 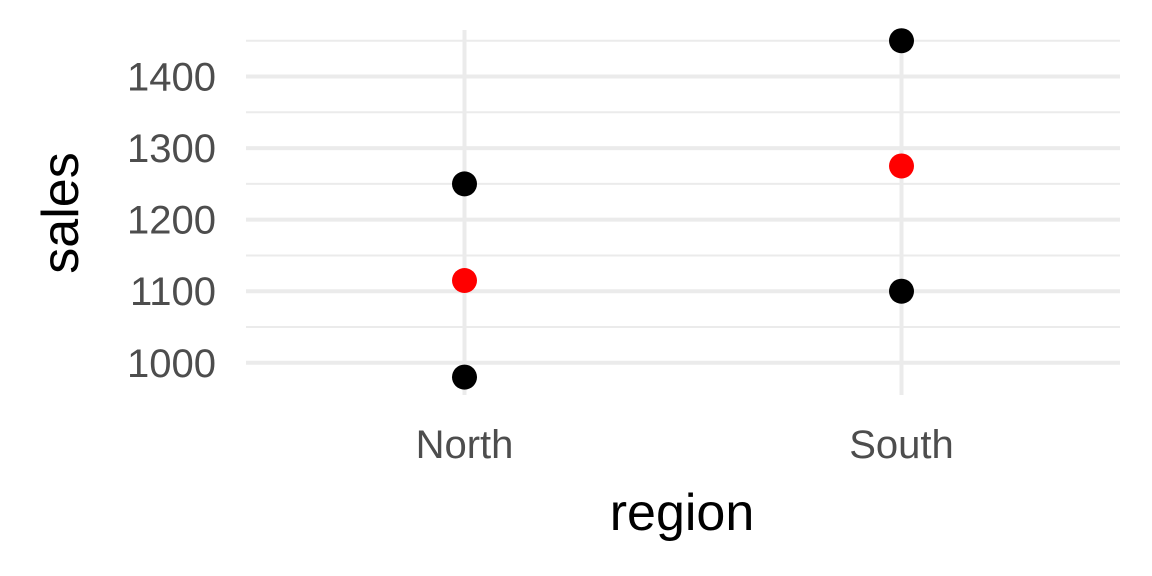 What do you see at coordinates (171, 149) in the screenshot?
I see `y-tick-label: 1300` at bounding box center [171, 149].